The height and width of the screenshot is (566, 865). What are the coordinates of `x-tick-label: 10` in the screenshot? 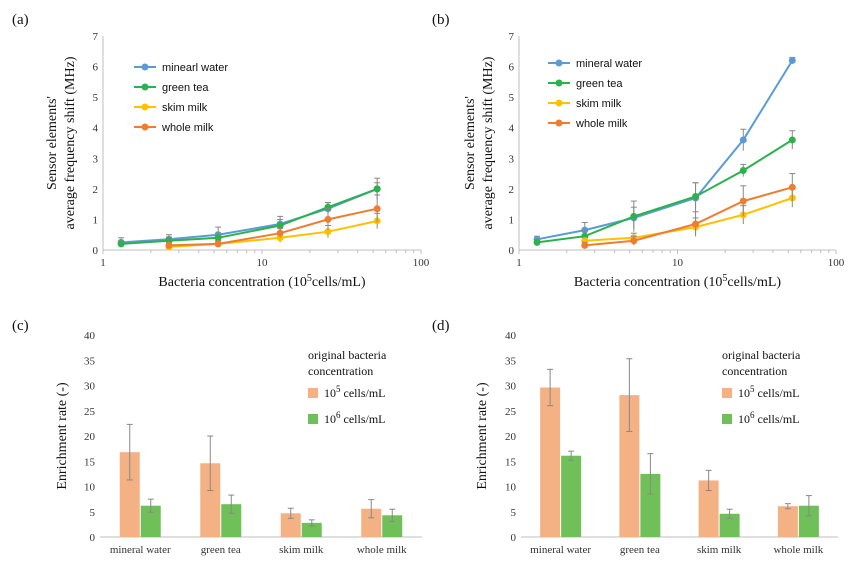 It's located at (678, 263).